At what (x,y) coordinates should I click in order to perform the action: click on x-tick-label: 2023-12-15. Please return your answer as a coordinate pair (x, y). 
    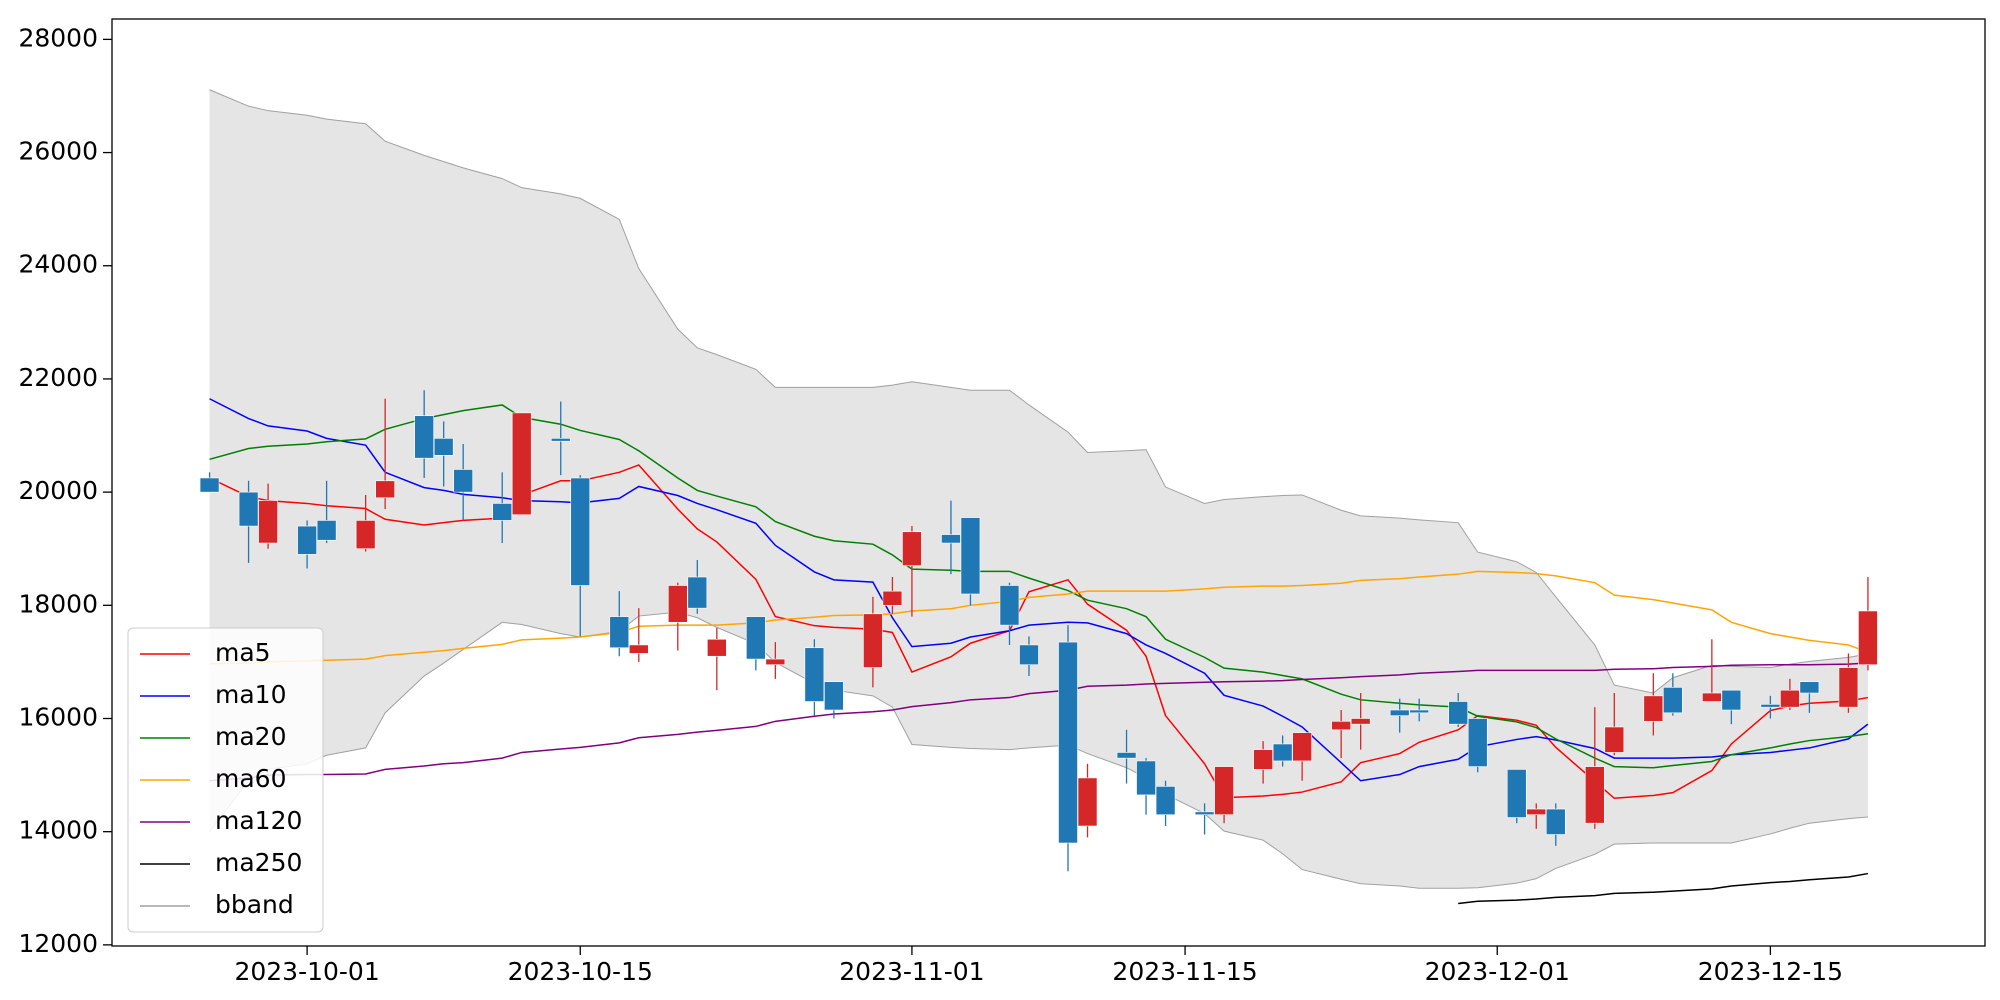
    Looking at the image, I should click on (1770, 971).